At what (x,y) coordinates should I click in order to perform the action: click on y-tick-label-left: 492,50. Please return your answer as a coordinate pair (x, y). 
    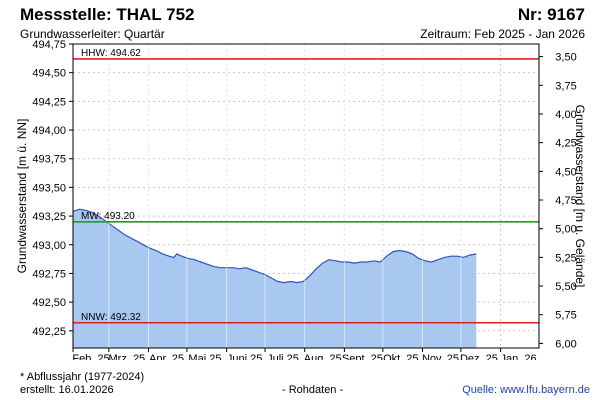
    Looking at the image, I should click on (49, 303).